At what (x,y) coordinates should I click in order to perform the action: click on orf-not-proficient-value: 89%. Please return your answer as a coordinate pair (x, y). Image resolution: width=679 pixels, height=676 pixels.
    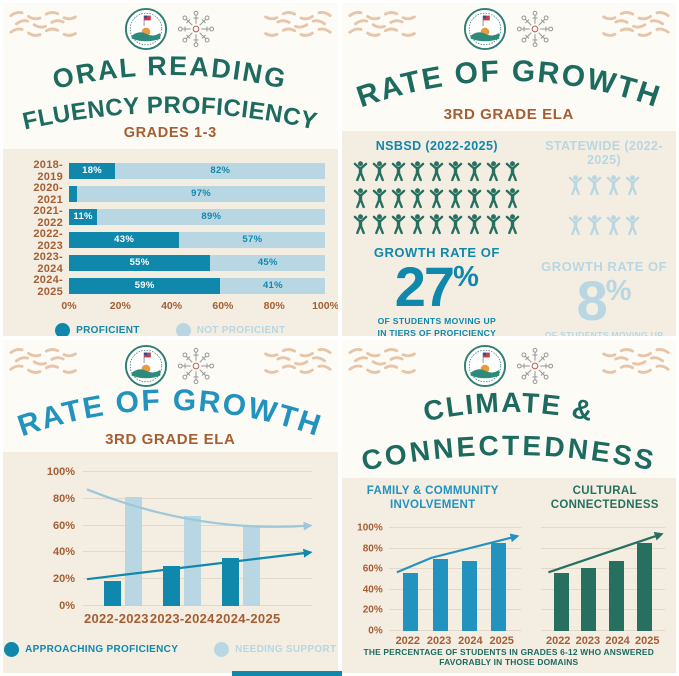
    Looking at the image, I should click on (211, 216).